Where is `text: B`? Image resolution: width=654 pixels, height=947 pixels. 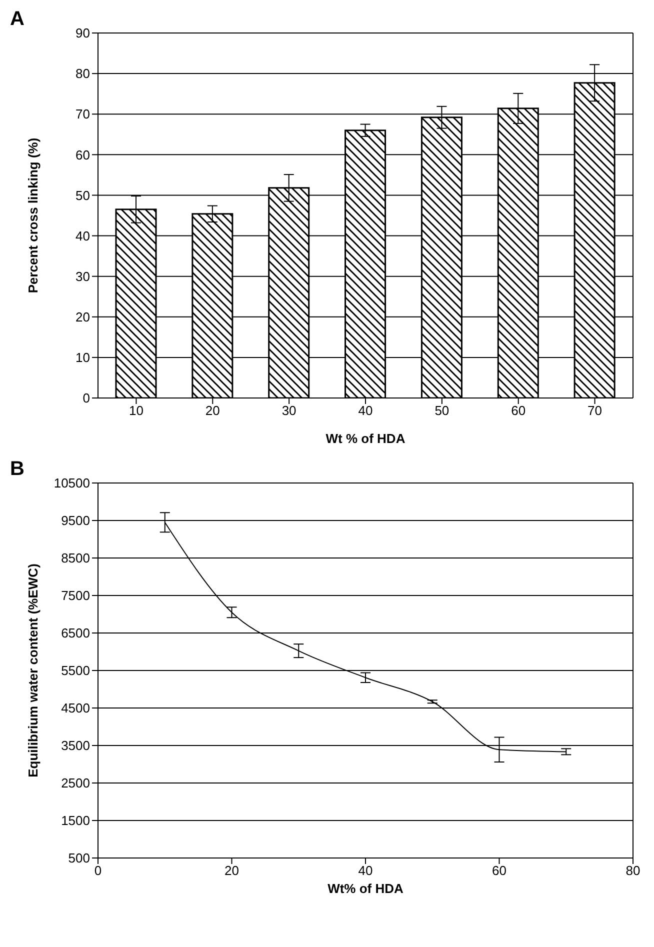 text: B is located at coordinates (17, 469).